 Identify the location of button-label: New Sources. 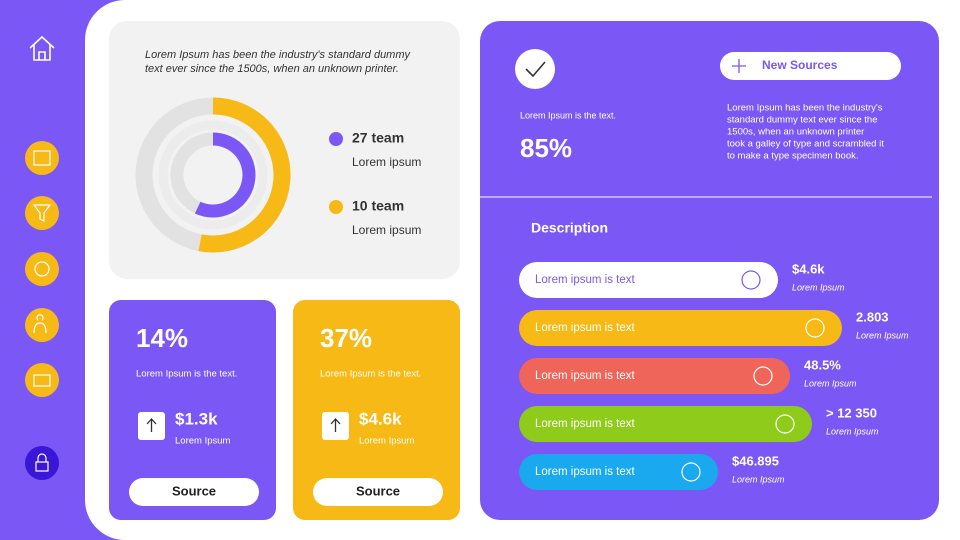
(800, 65).